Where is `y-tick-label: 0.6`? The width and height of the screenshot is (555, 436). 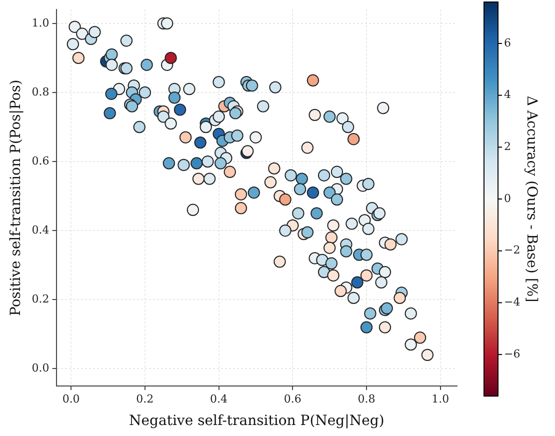
y-tick-label: 0.6 is located at coordinates (41, 161).